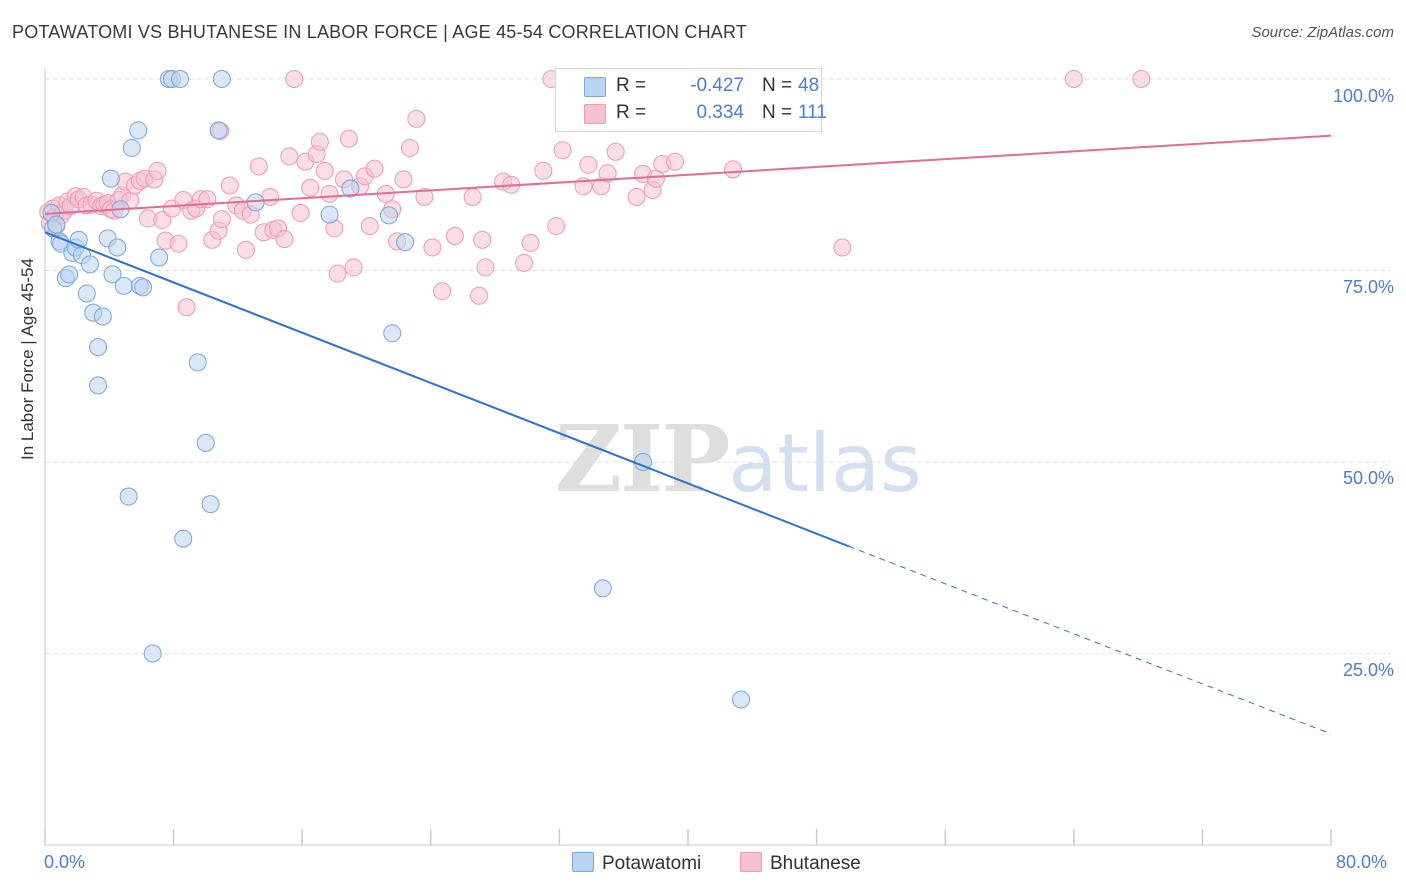 The image size is (1406, 892). What do you see at coordinates (1322, 32) in the screenshot?
I see `source-label: Source: ZipAtlas.com` at bounding box center [1322, 32].